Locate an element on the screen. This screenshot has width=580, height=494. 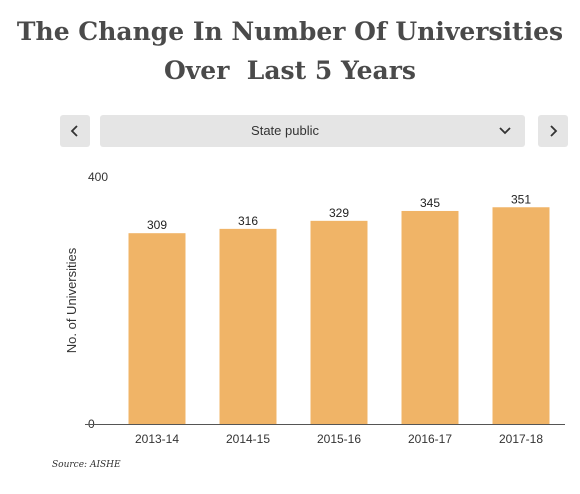
next-button is located at coordinates (553, 131).